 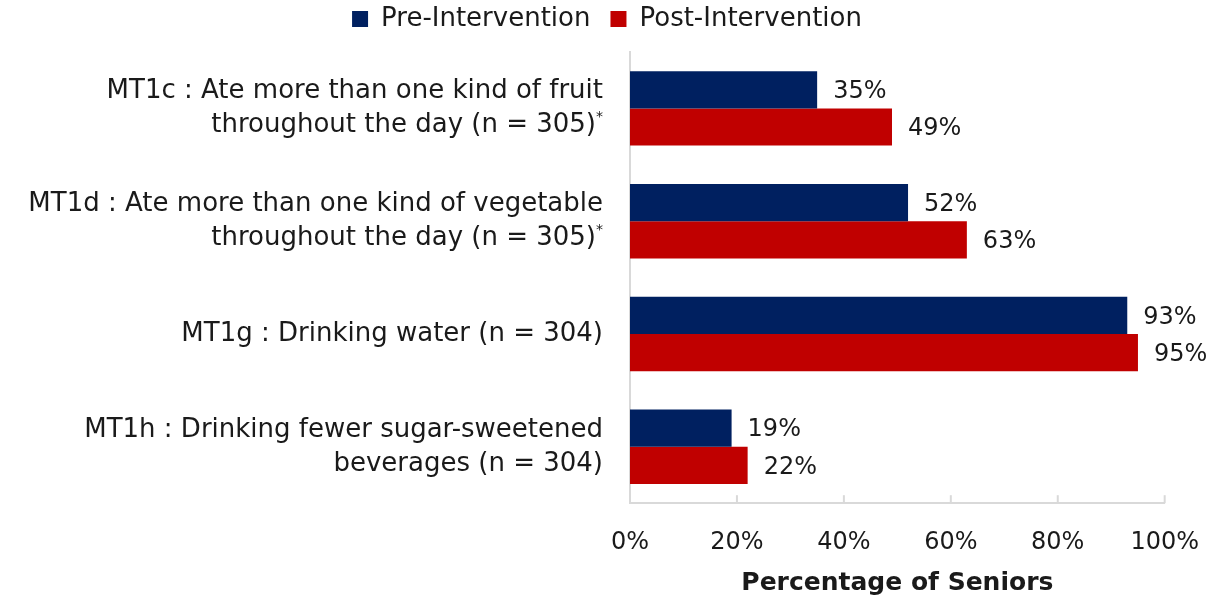 I want to click on data-label: 19%, so click(x=774, y=428).